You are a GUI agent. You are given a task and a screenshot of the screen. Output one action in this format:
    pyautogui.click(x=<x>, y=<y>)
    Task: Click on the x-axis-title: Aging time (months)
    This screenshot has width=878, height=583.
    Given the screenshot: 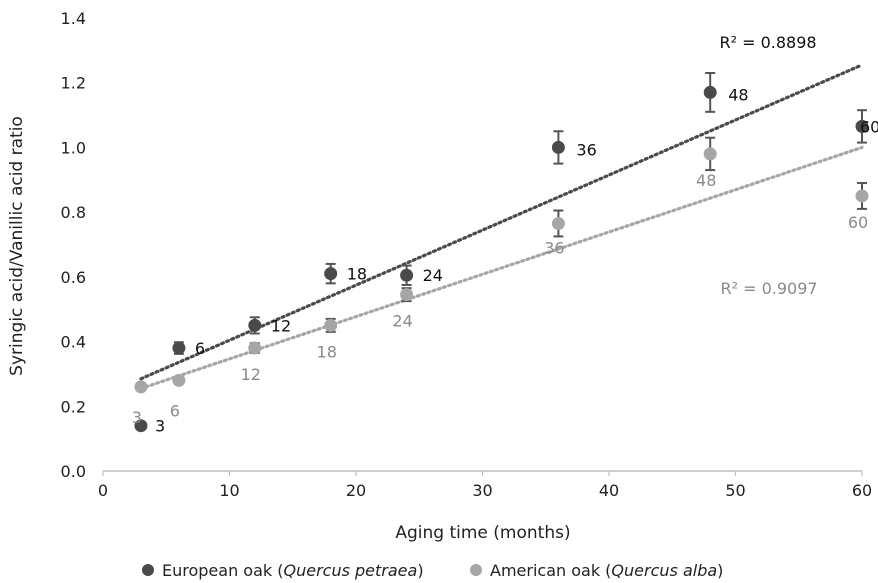 What is the action you would take?
    pyautogui.click(x=482, y=533)
    